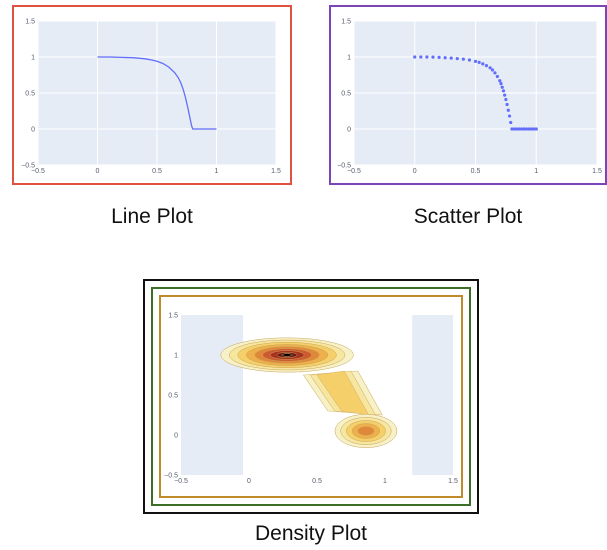 Image resolution: width=607 pixels, height=550 pixels. I want to click on scatter-y-tick-label: 1, so click(349, 58).